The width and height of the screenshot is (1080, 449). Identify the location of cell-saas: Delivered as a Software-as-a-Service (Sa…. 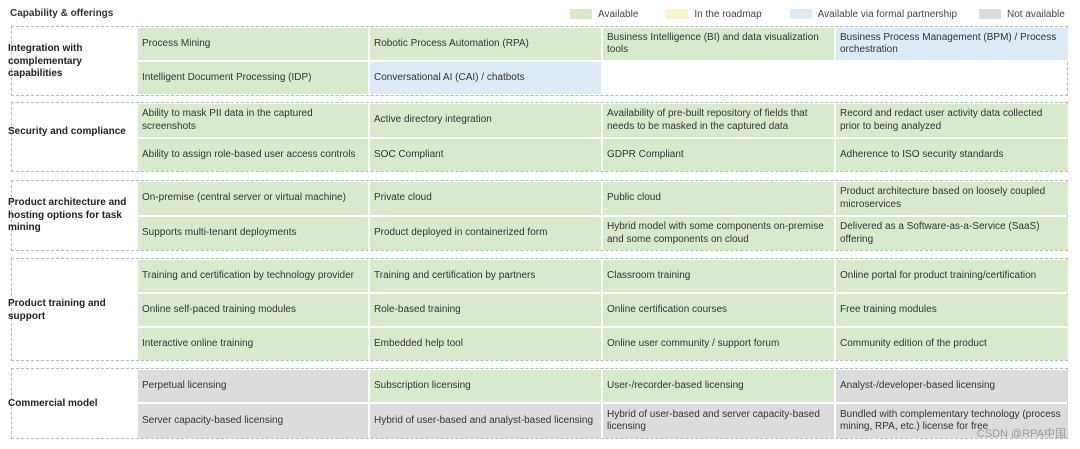
(952, 233).